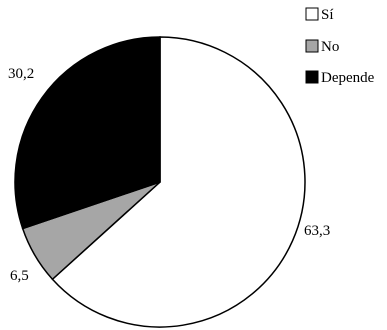 Image resolution: width=387 pixels, height=330 pixels. Describe the element at coordinates (21, 74) in the screenshot. I see `data-label-depende: 30,2` at that location.